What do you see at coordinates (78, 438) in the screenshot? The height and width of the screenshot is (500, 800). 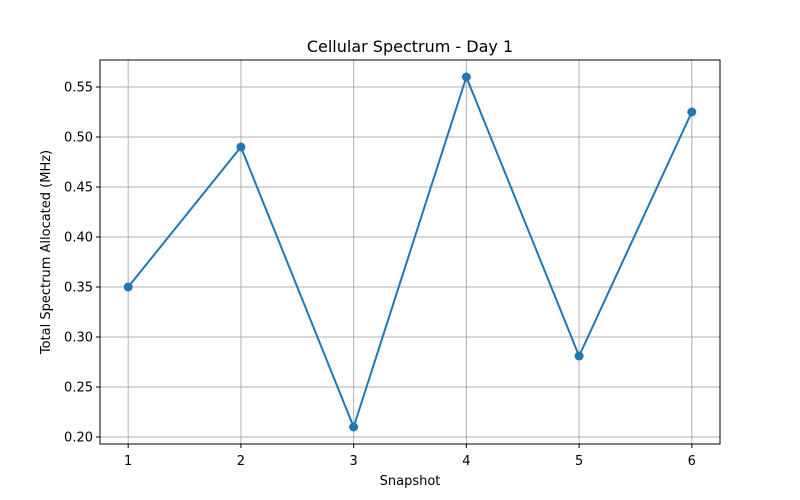 I see `y-tick-label: 0.20` at bounding box center [78, 438].